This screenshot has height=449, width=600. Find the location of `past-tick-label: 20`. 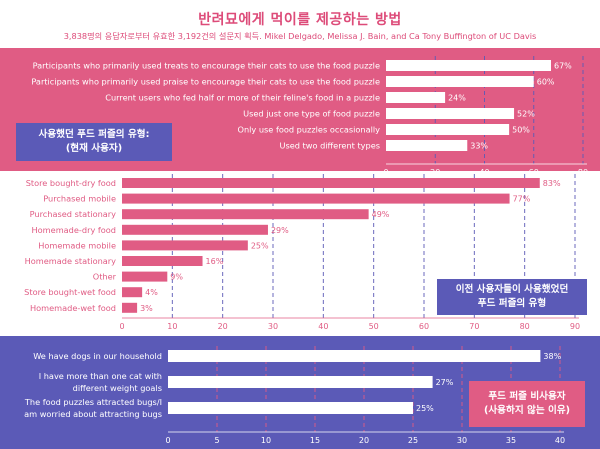

past-tick-label: 20 is located at coordinates (223, 326).